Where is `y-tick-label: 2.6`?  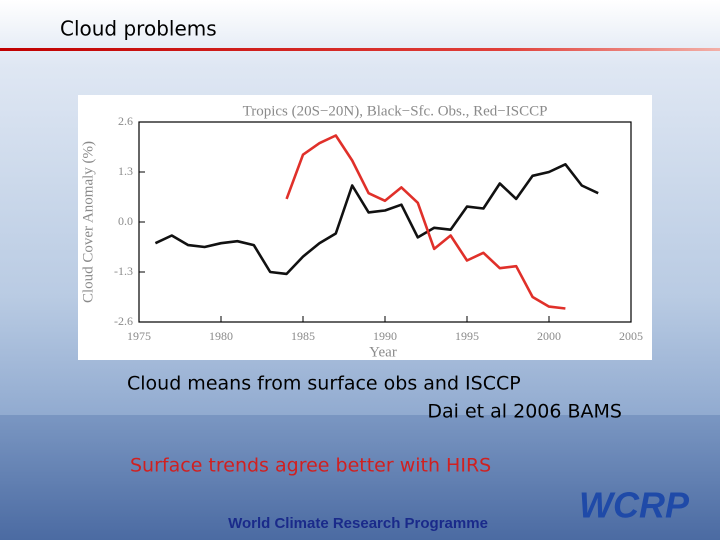 y-tick-label: 2.6 is located at coordinates (125, 121).